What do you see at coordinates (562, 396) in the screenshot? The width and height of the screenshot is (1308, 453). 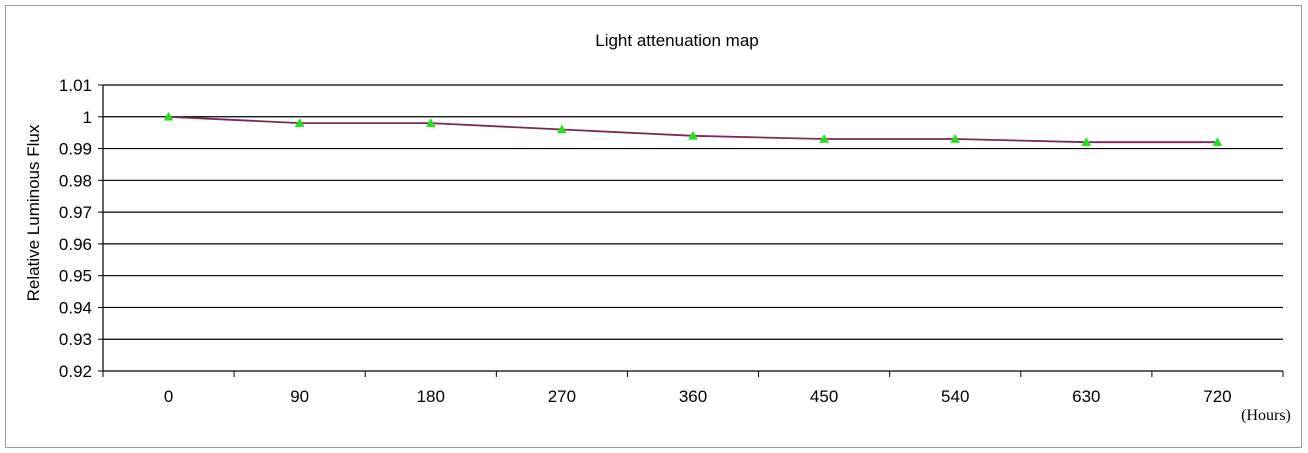 I see `x-tick-label: 270` at bounding box center [562, 396].